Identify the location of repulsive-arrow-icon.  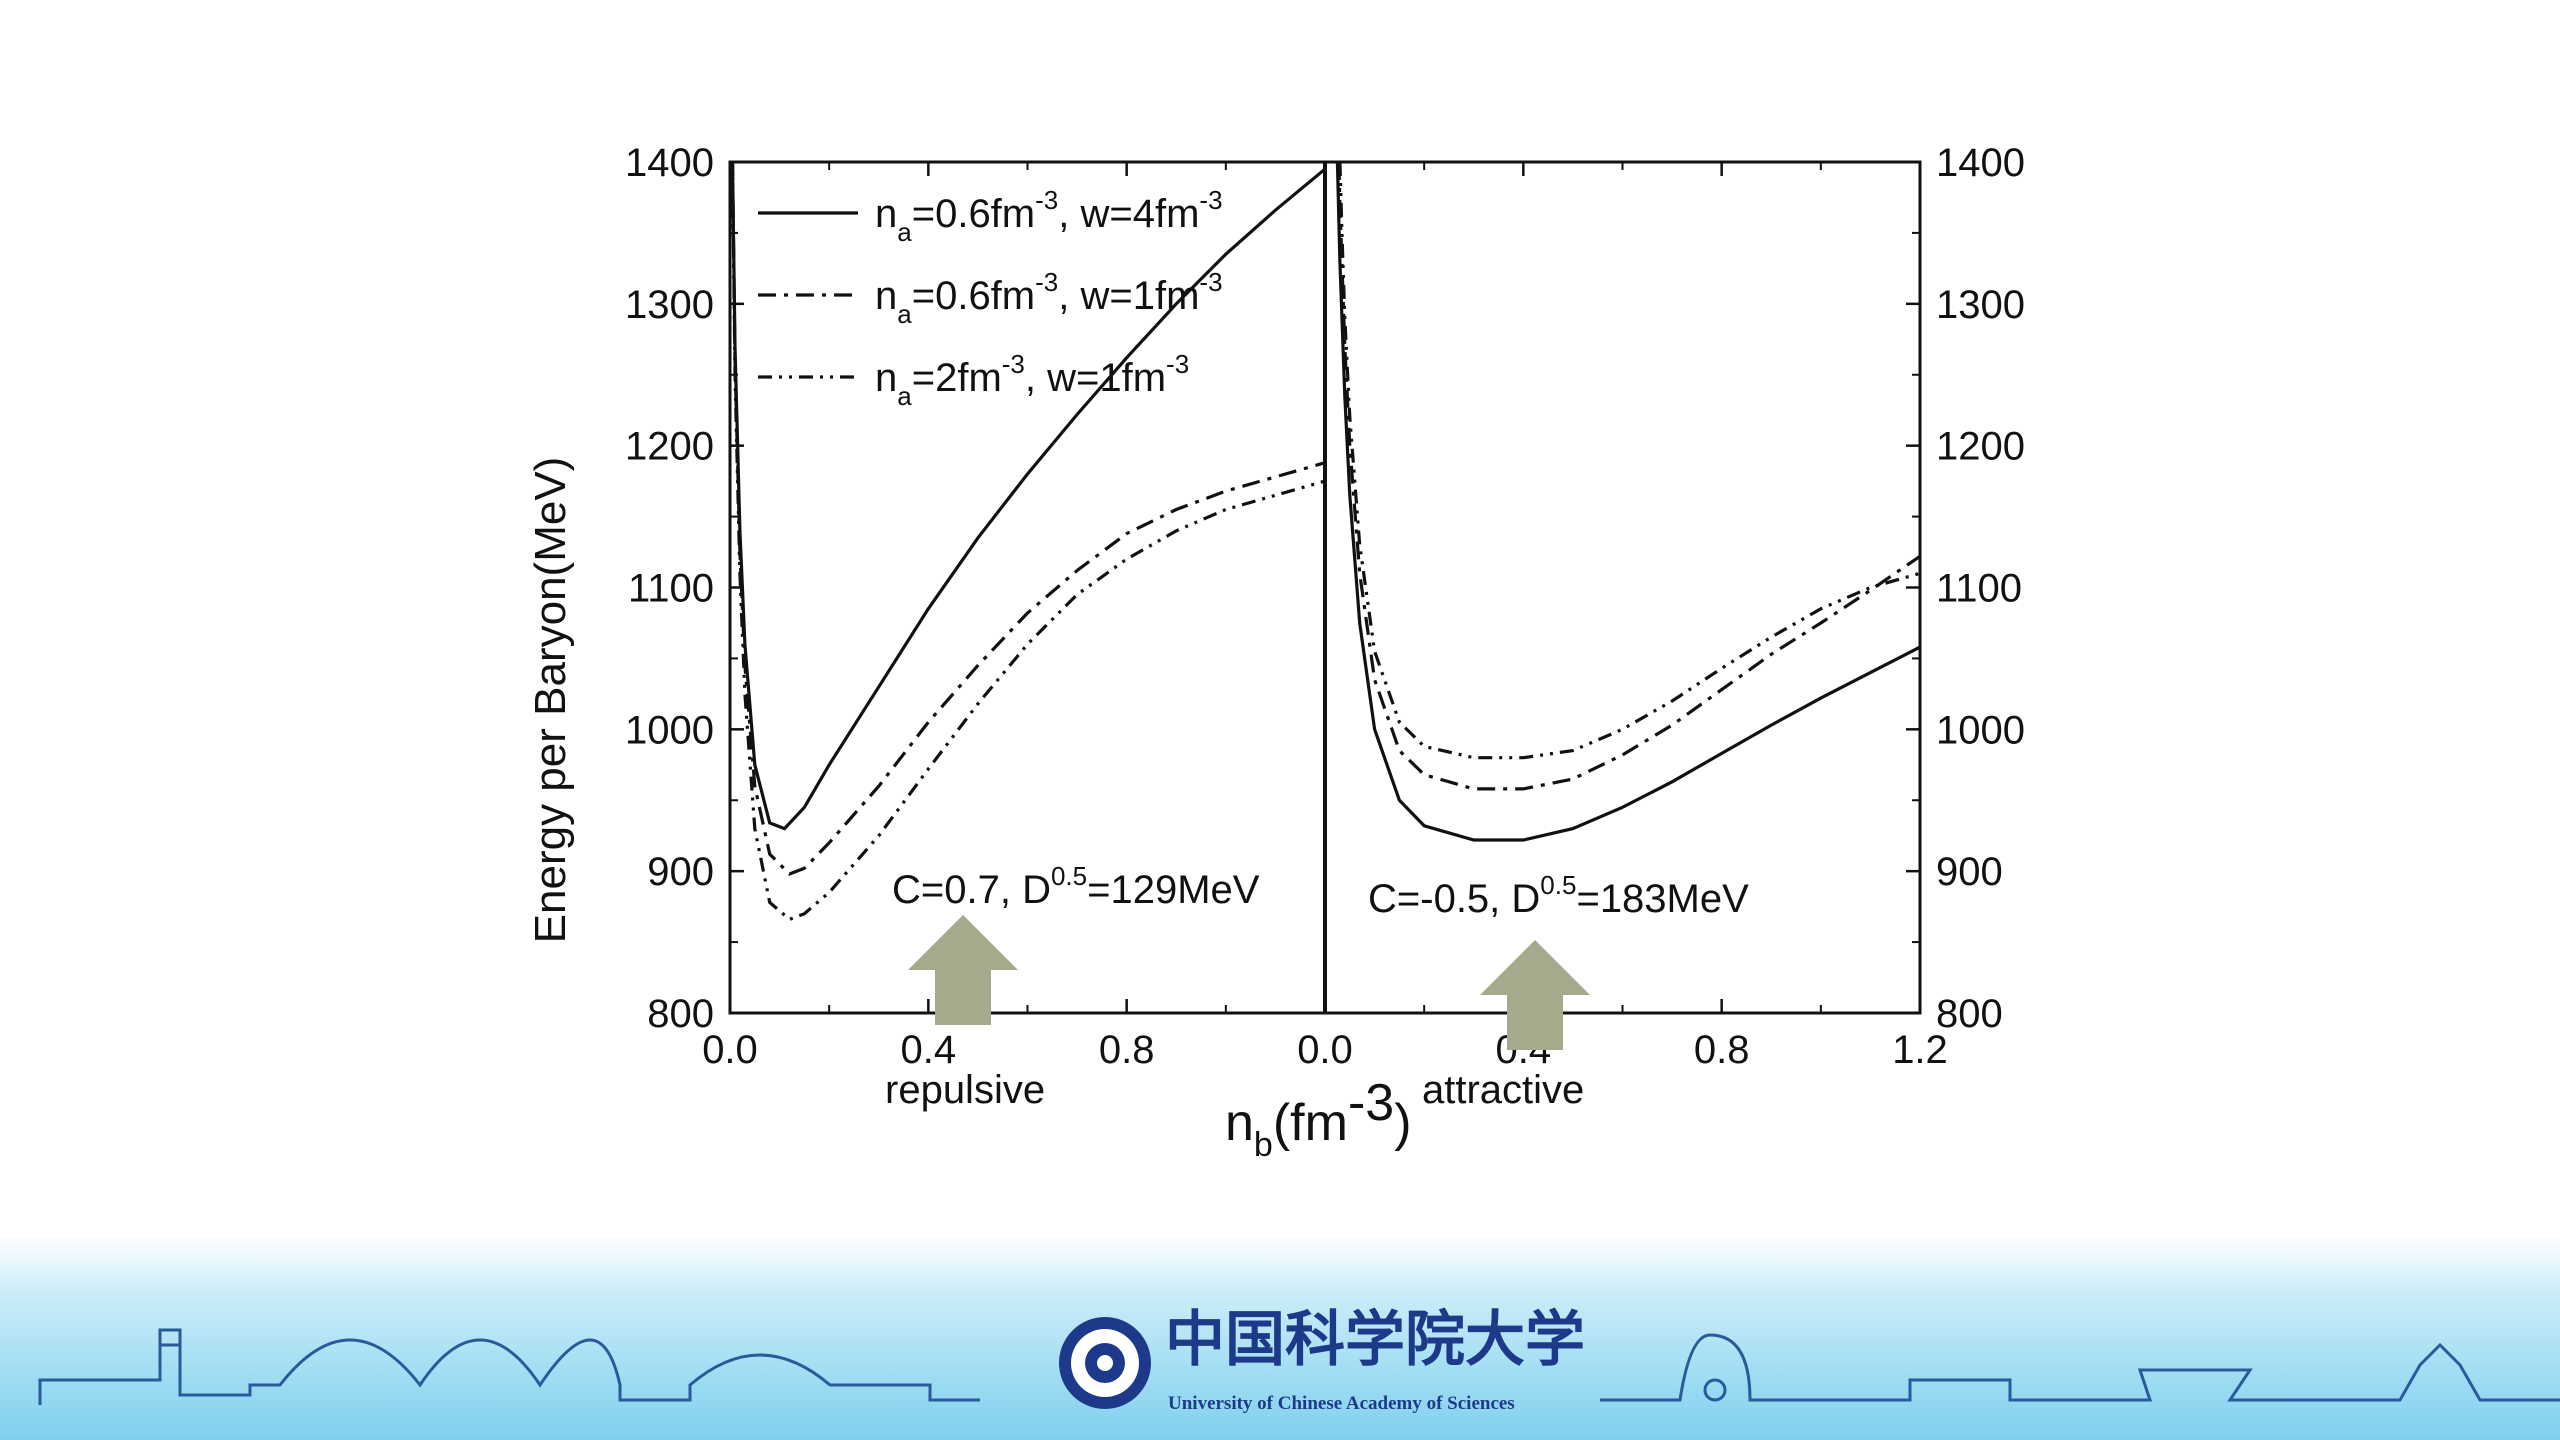
(963, 970).